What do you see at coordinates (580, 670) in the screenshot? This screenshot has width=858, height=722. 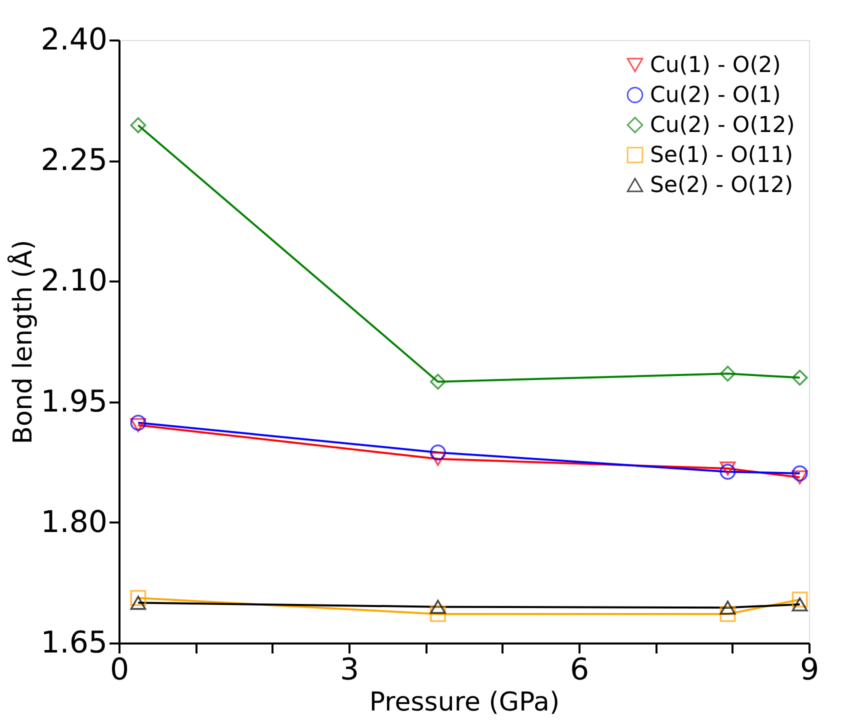 I see `x-tick-label: 6` at bounding box center [580, 670].